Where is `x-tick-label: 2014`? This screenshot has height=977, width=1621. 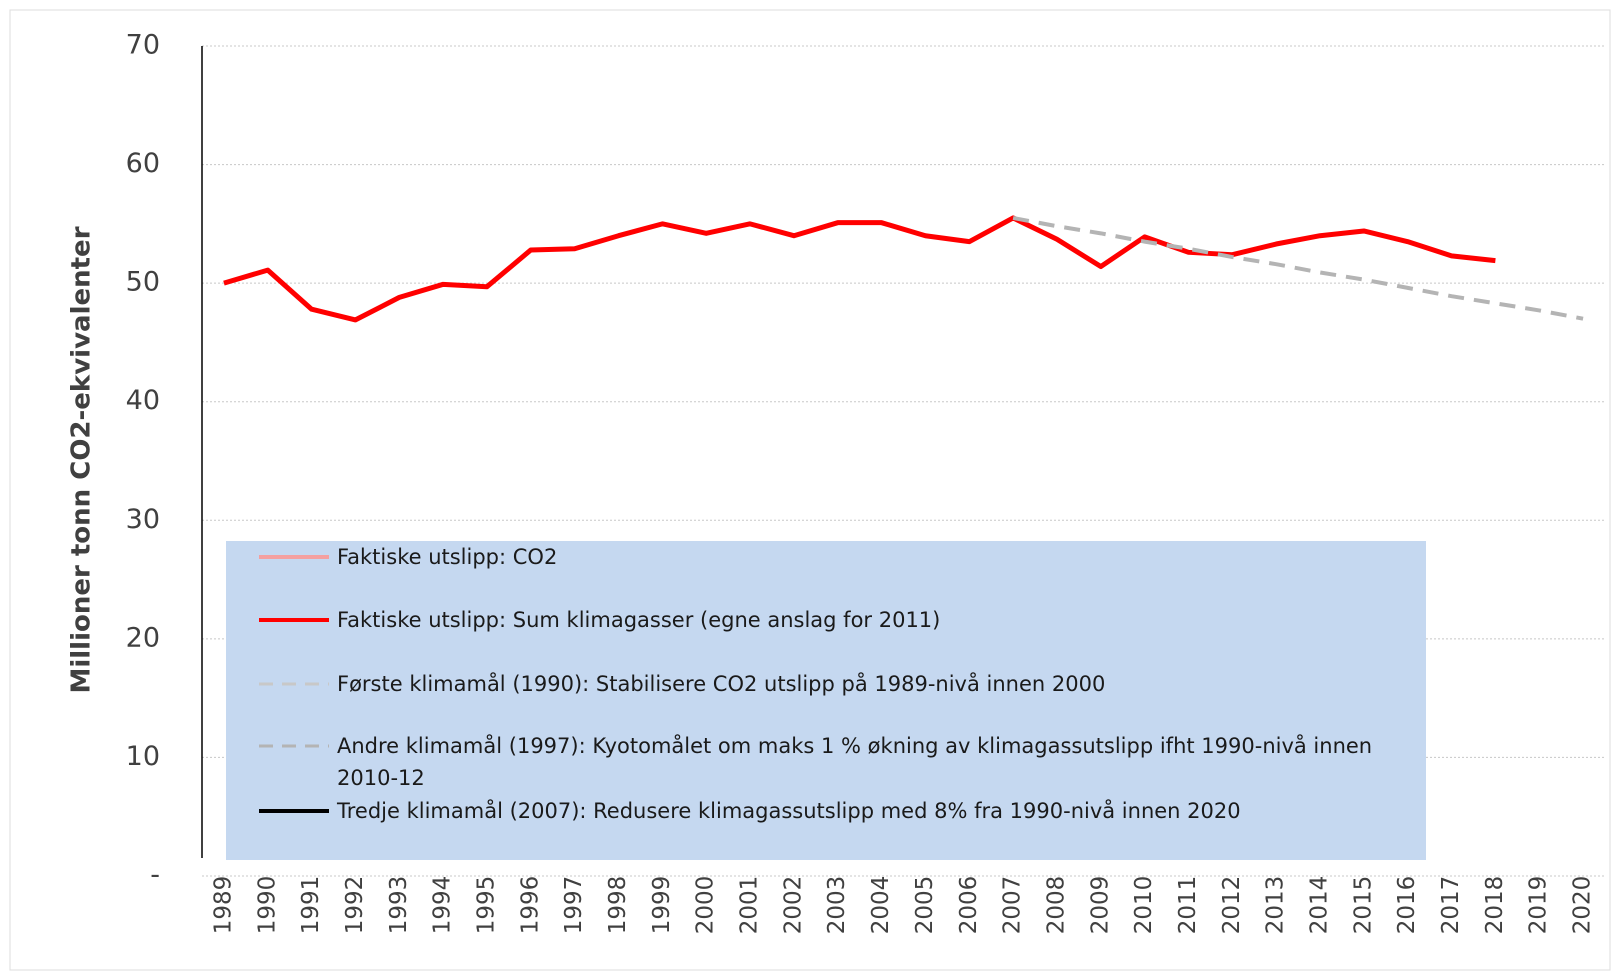 x-tick-label: 2014 is located at coordinates (1320, 905).